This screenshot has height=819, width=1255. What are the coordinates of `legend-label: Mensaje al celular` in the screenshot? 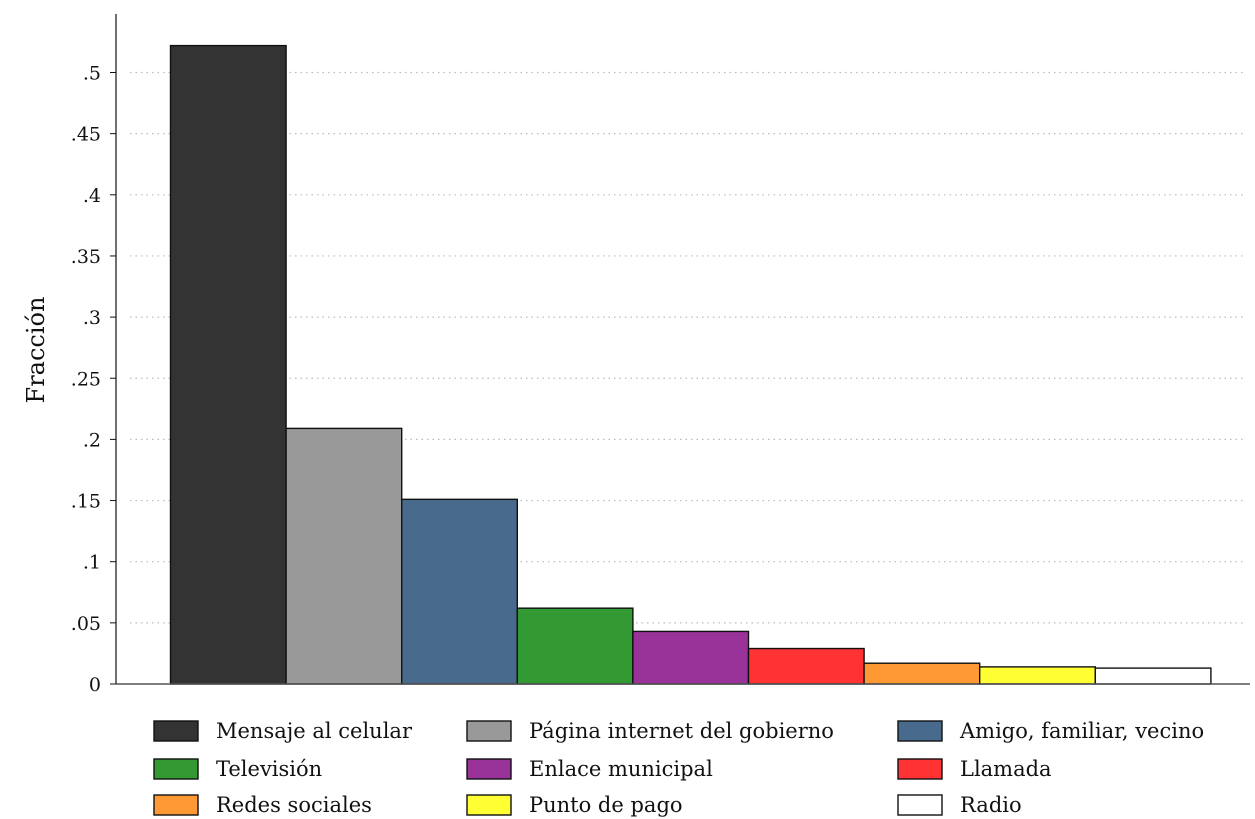 It's located at (314, 731).